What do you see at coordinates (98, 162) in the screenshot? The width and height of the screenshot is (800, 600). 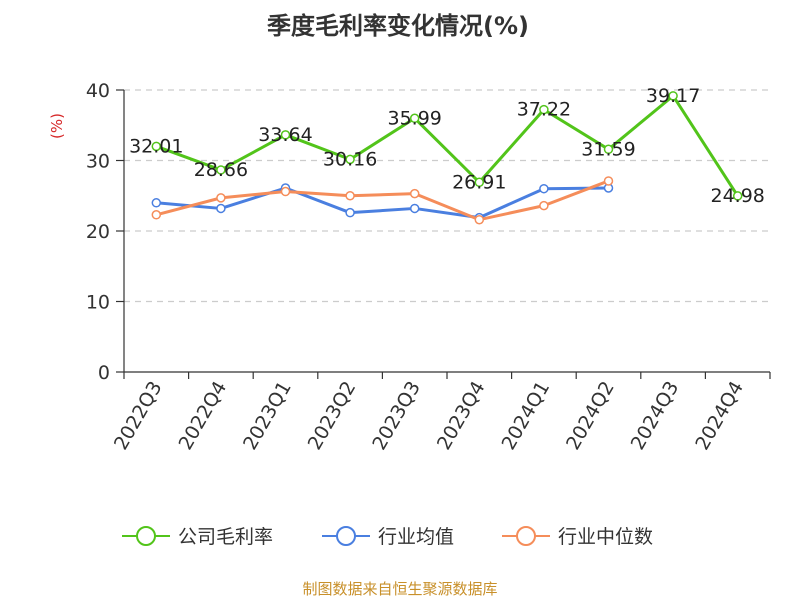 I see `y-tick-label: 30` at bounding box center [98, 162].